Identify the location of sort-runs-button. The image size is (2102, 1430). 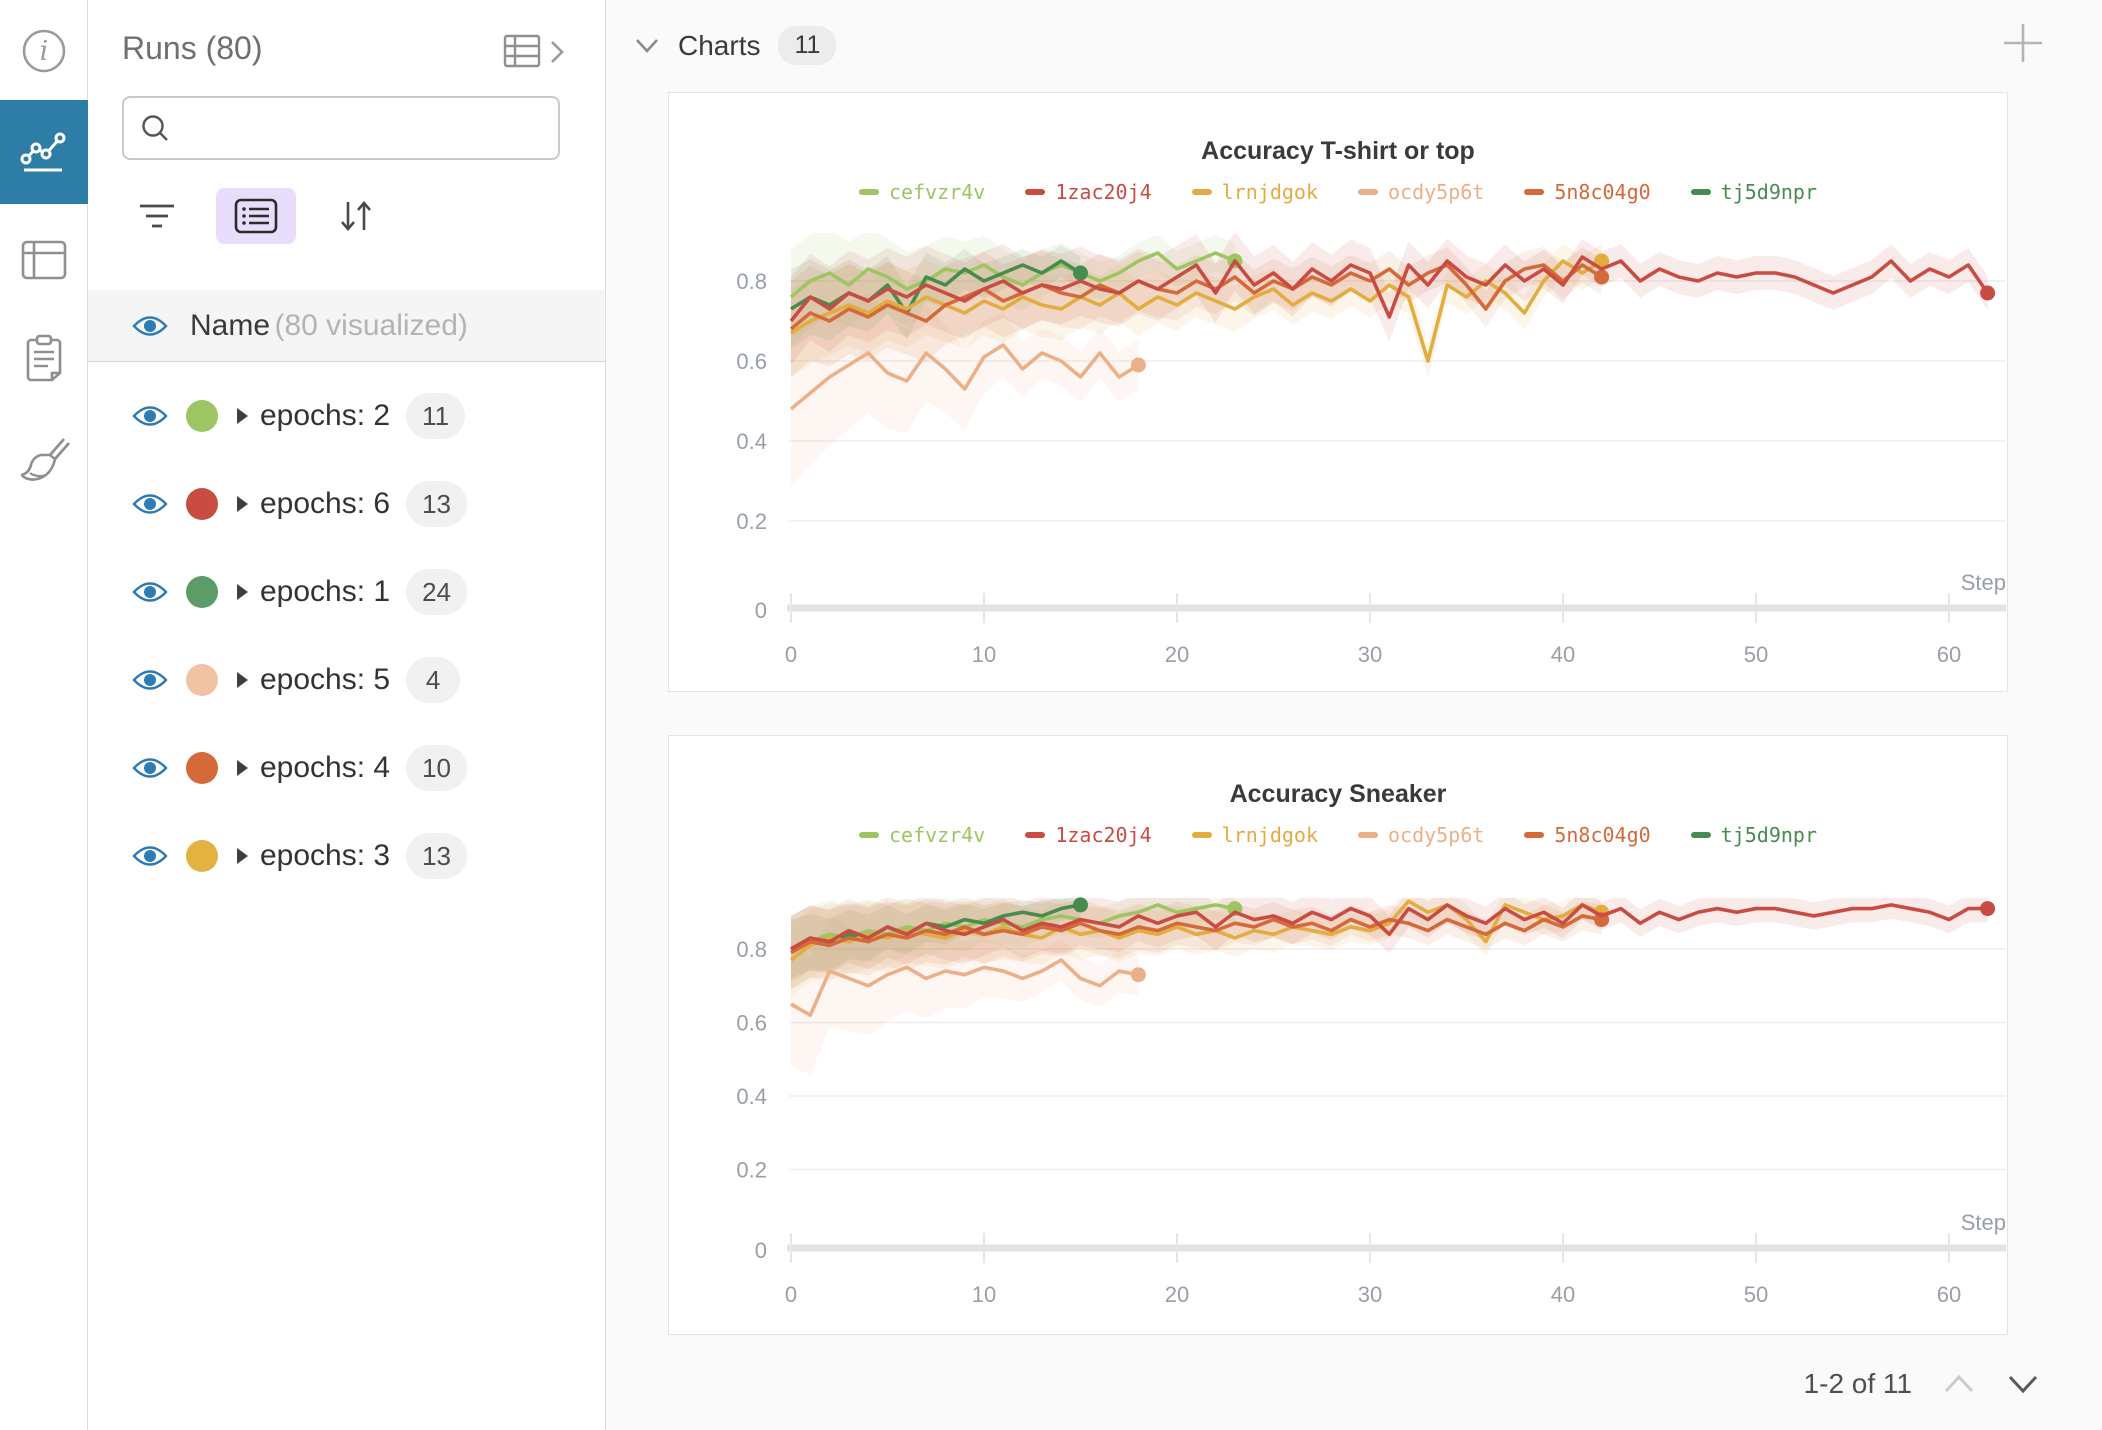
(356, 216).